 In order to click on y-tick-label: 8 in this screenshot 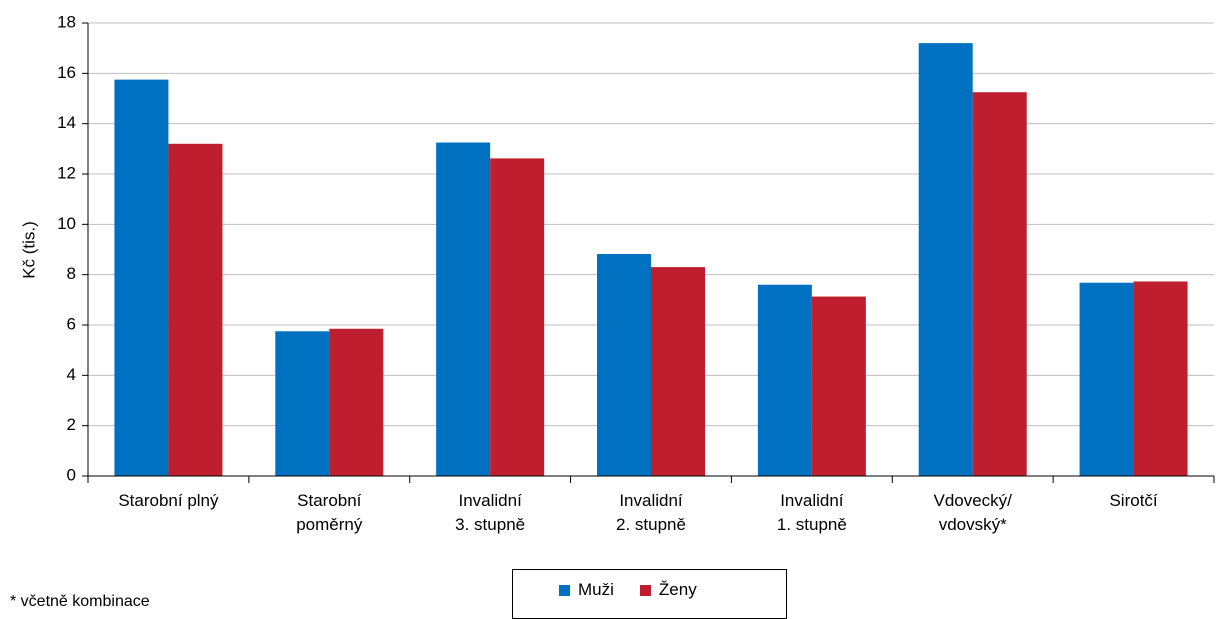, I will do `click(71, 273)`.